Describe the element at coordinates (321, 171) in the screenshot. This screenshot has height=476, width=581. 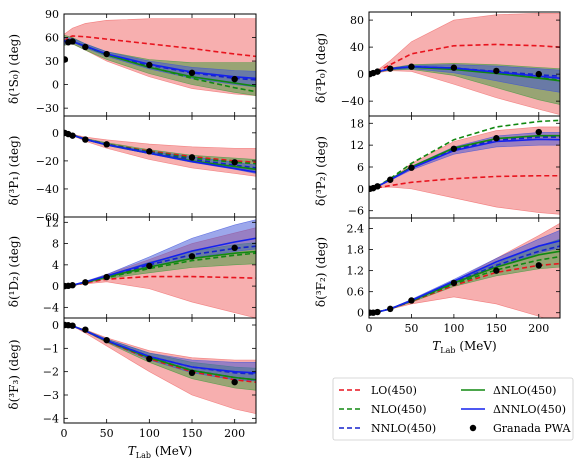
I see `y-axis-label: δ(³P₂) (deg)` at that location.